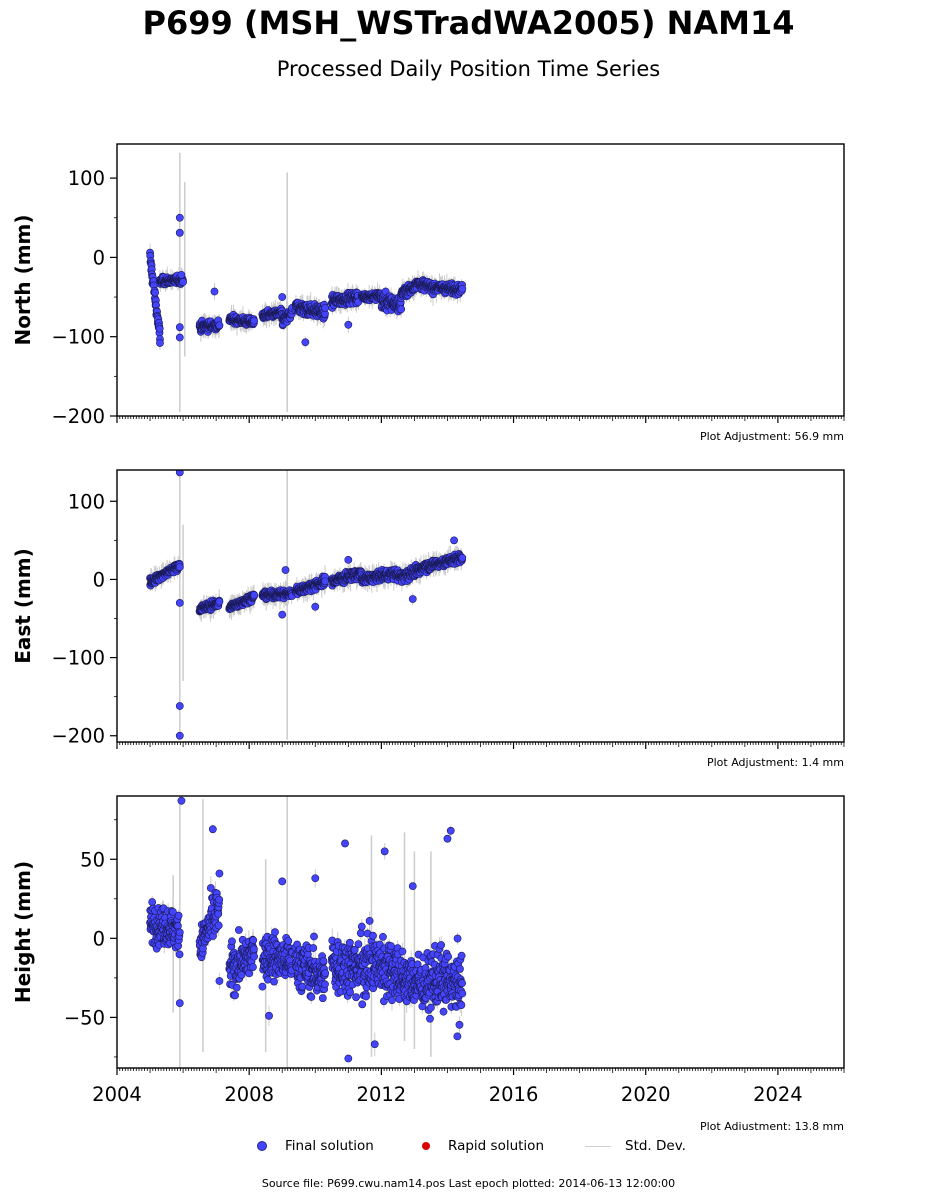  I want to click on plot-adjustment-label: Plot Adjustment: 1.4 mm, so click(775, 762).